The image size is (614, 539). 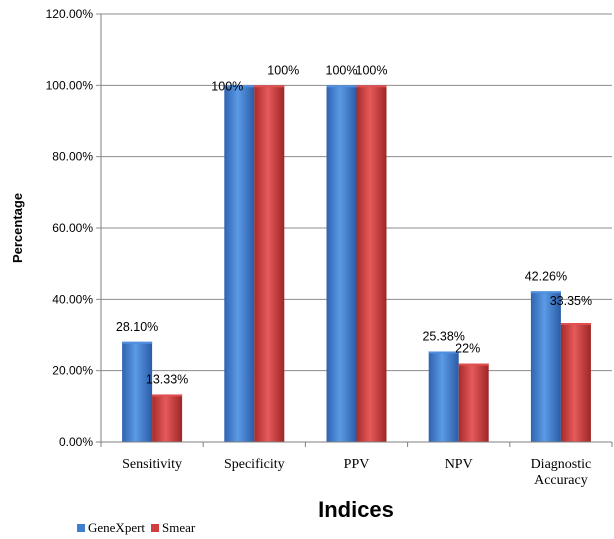 I want to click on legend-label-genexpert: GeneXpert, so click(x=117, y=527).